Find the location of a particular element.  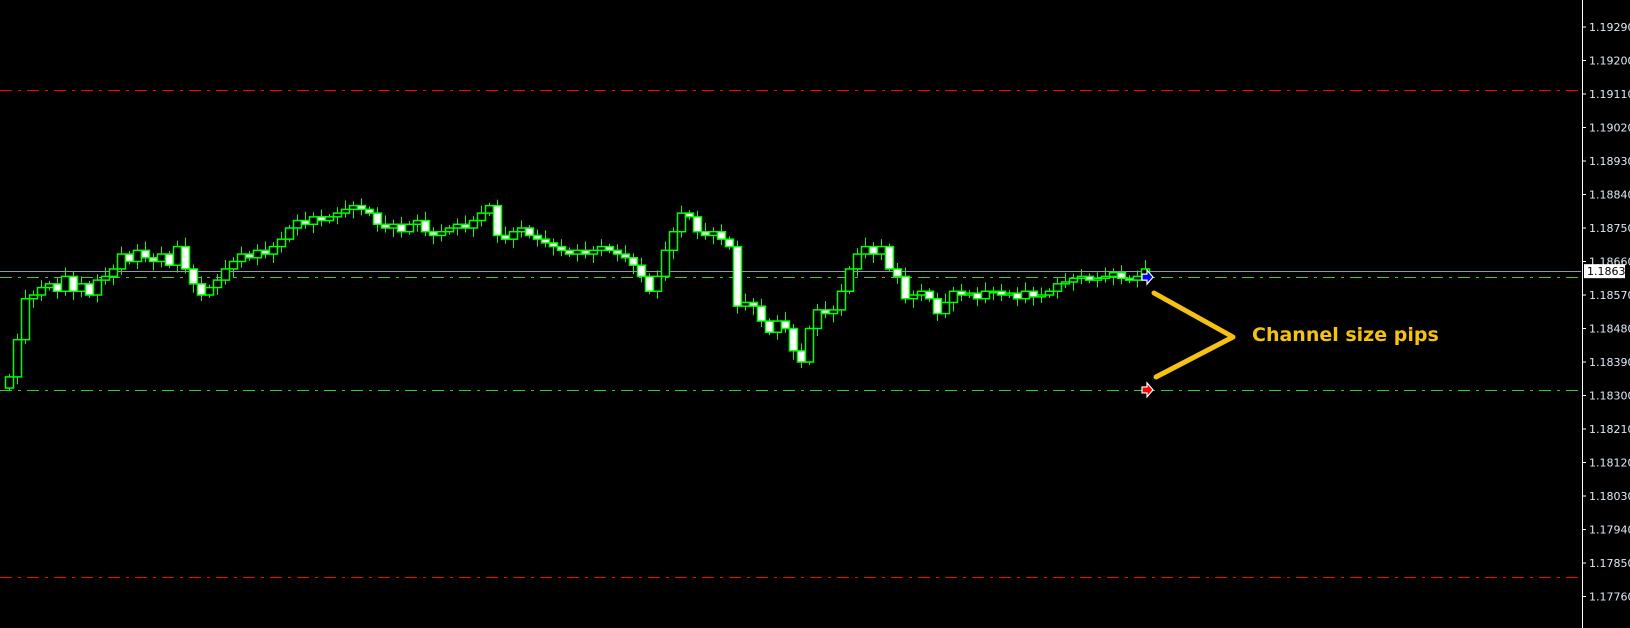

y-tick-label: 1.18840 is located at coordinates (1609, 195).